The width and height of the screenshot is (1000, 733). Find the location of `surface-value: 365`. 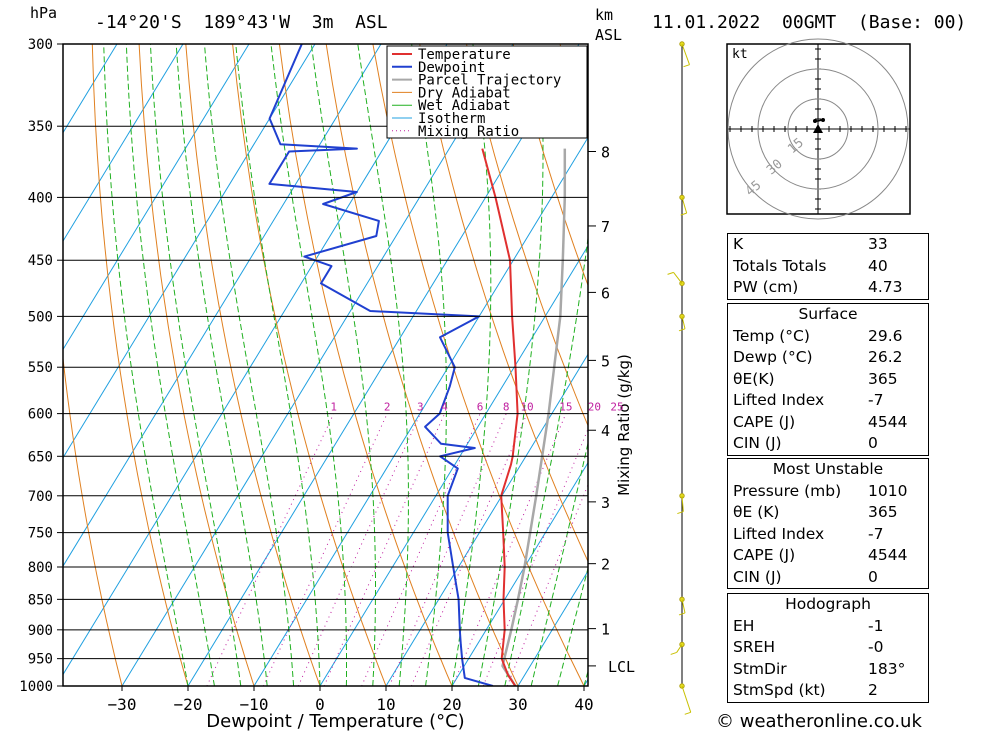

surface-value: 365 is located at coordinates (883, 378).